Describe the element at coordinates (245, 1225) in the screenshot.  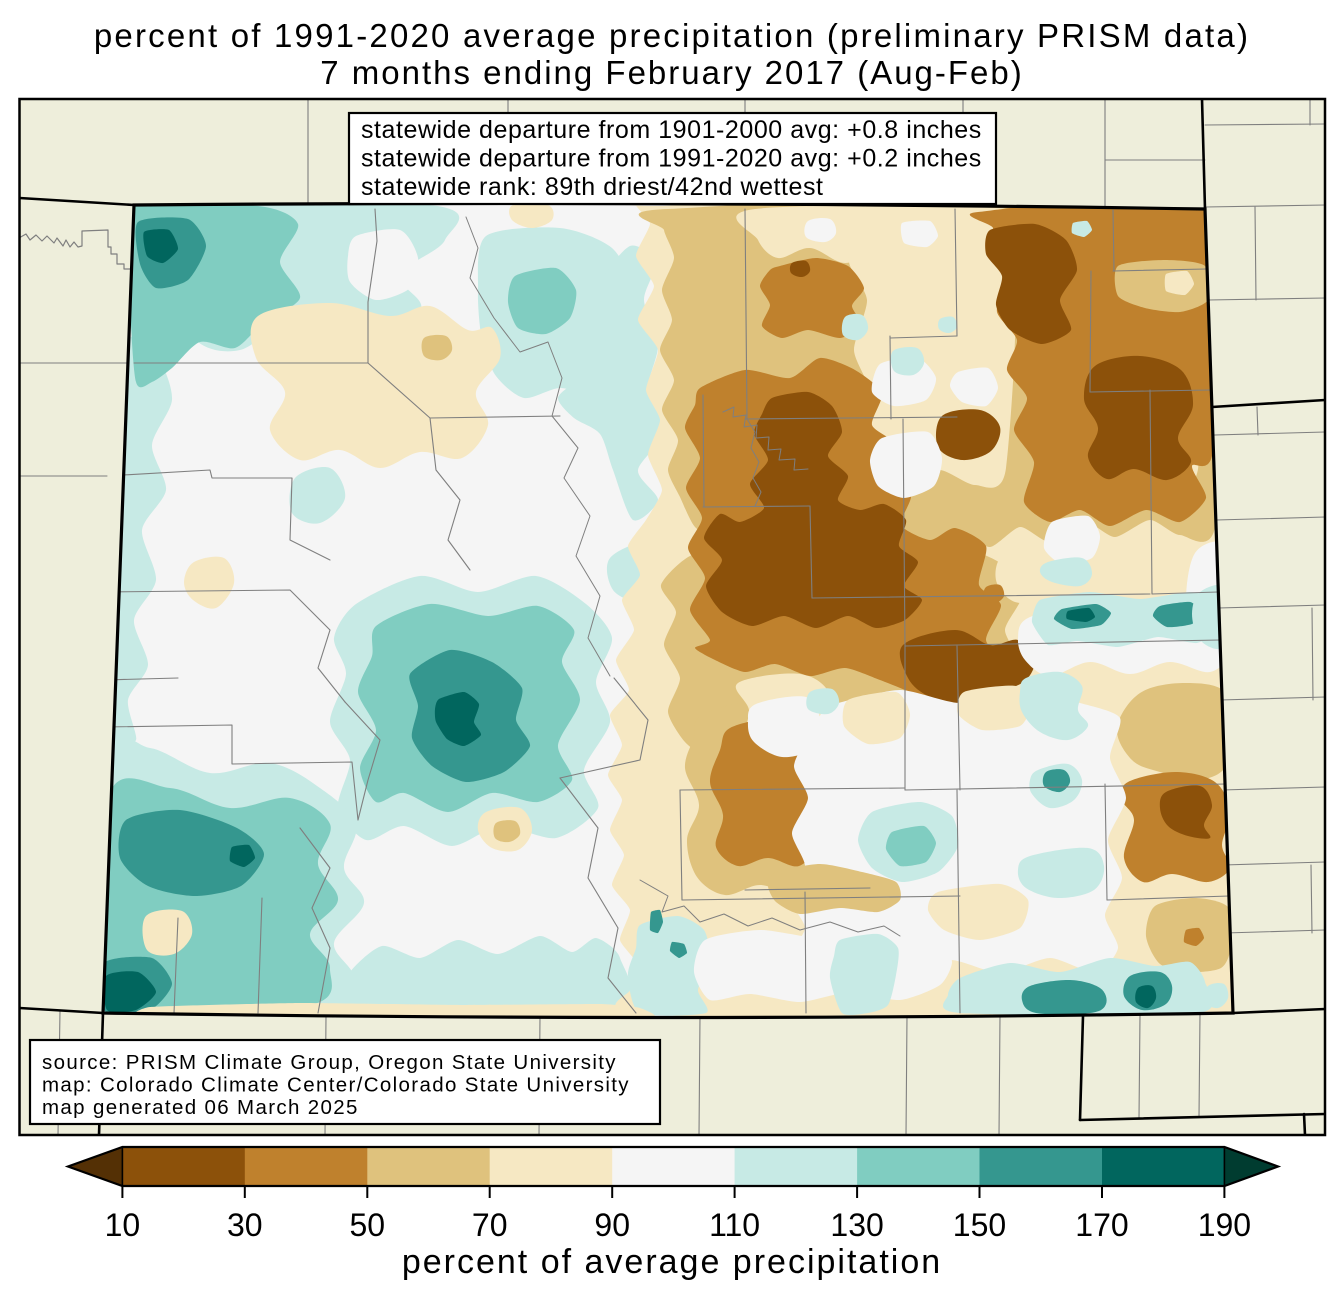
I see `svg-text: 30` at that location.